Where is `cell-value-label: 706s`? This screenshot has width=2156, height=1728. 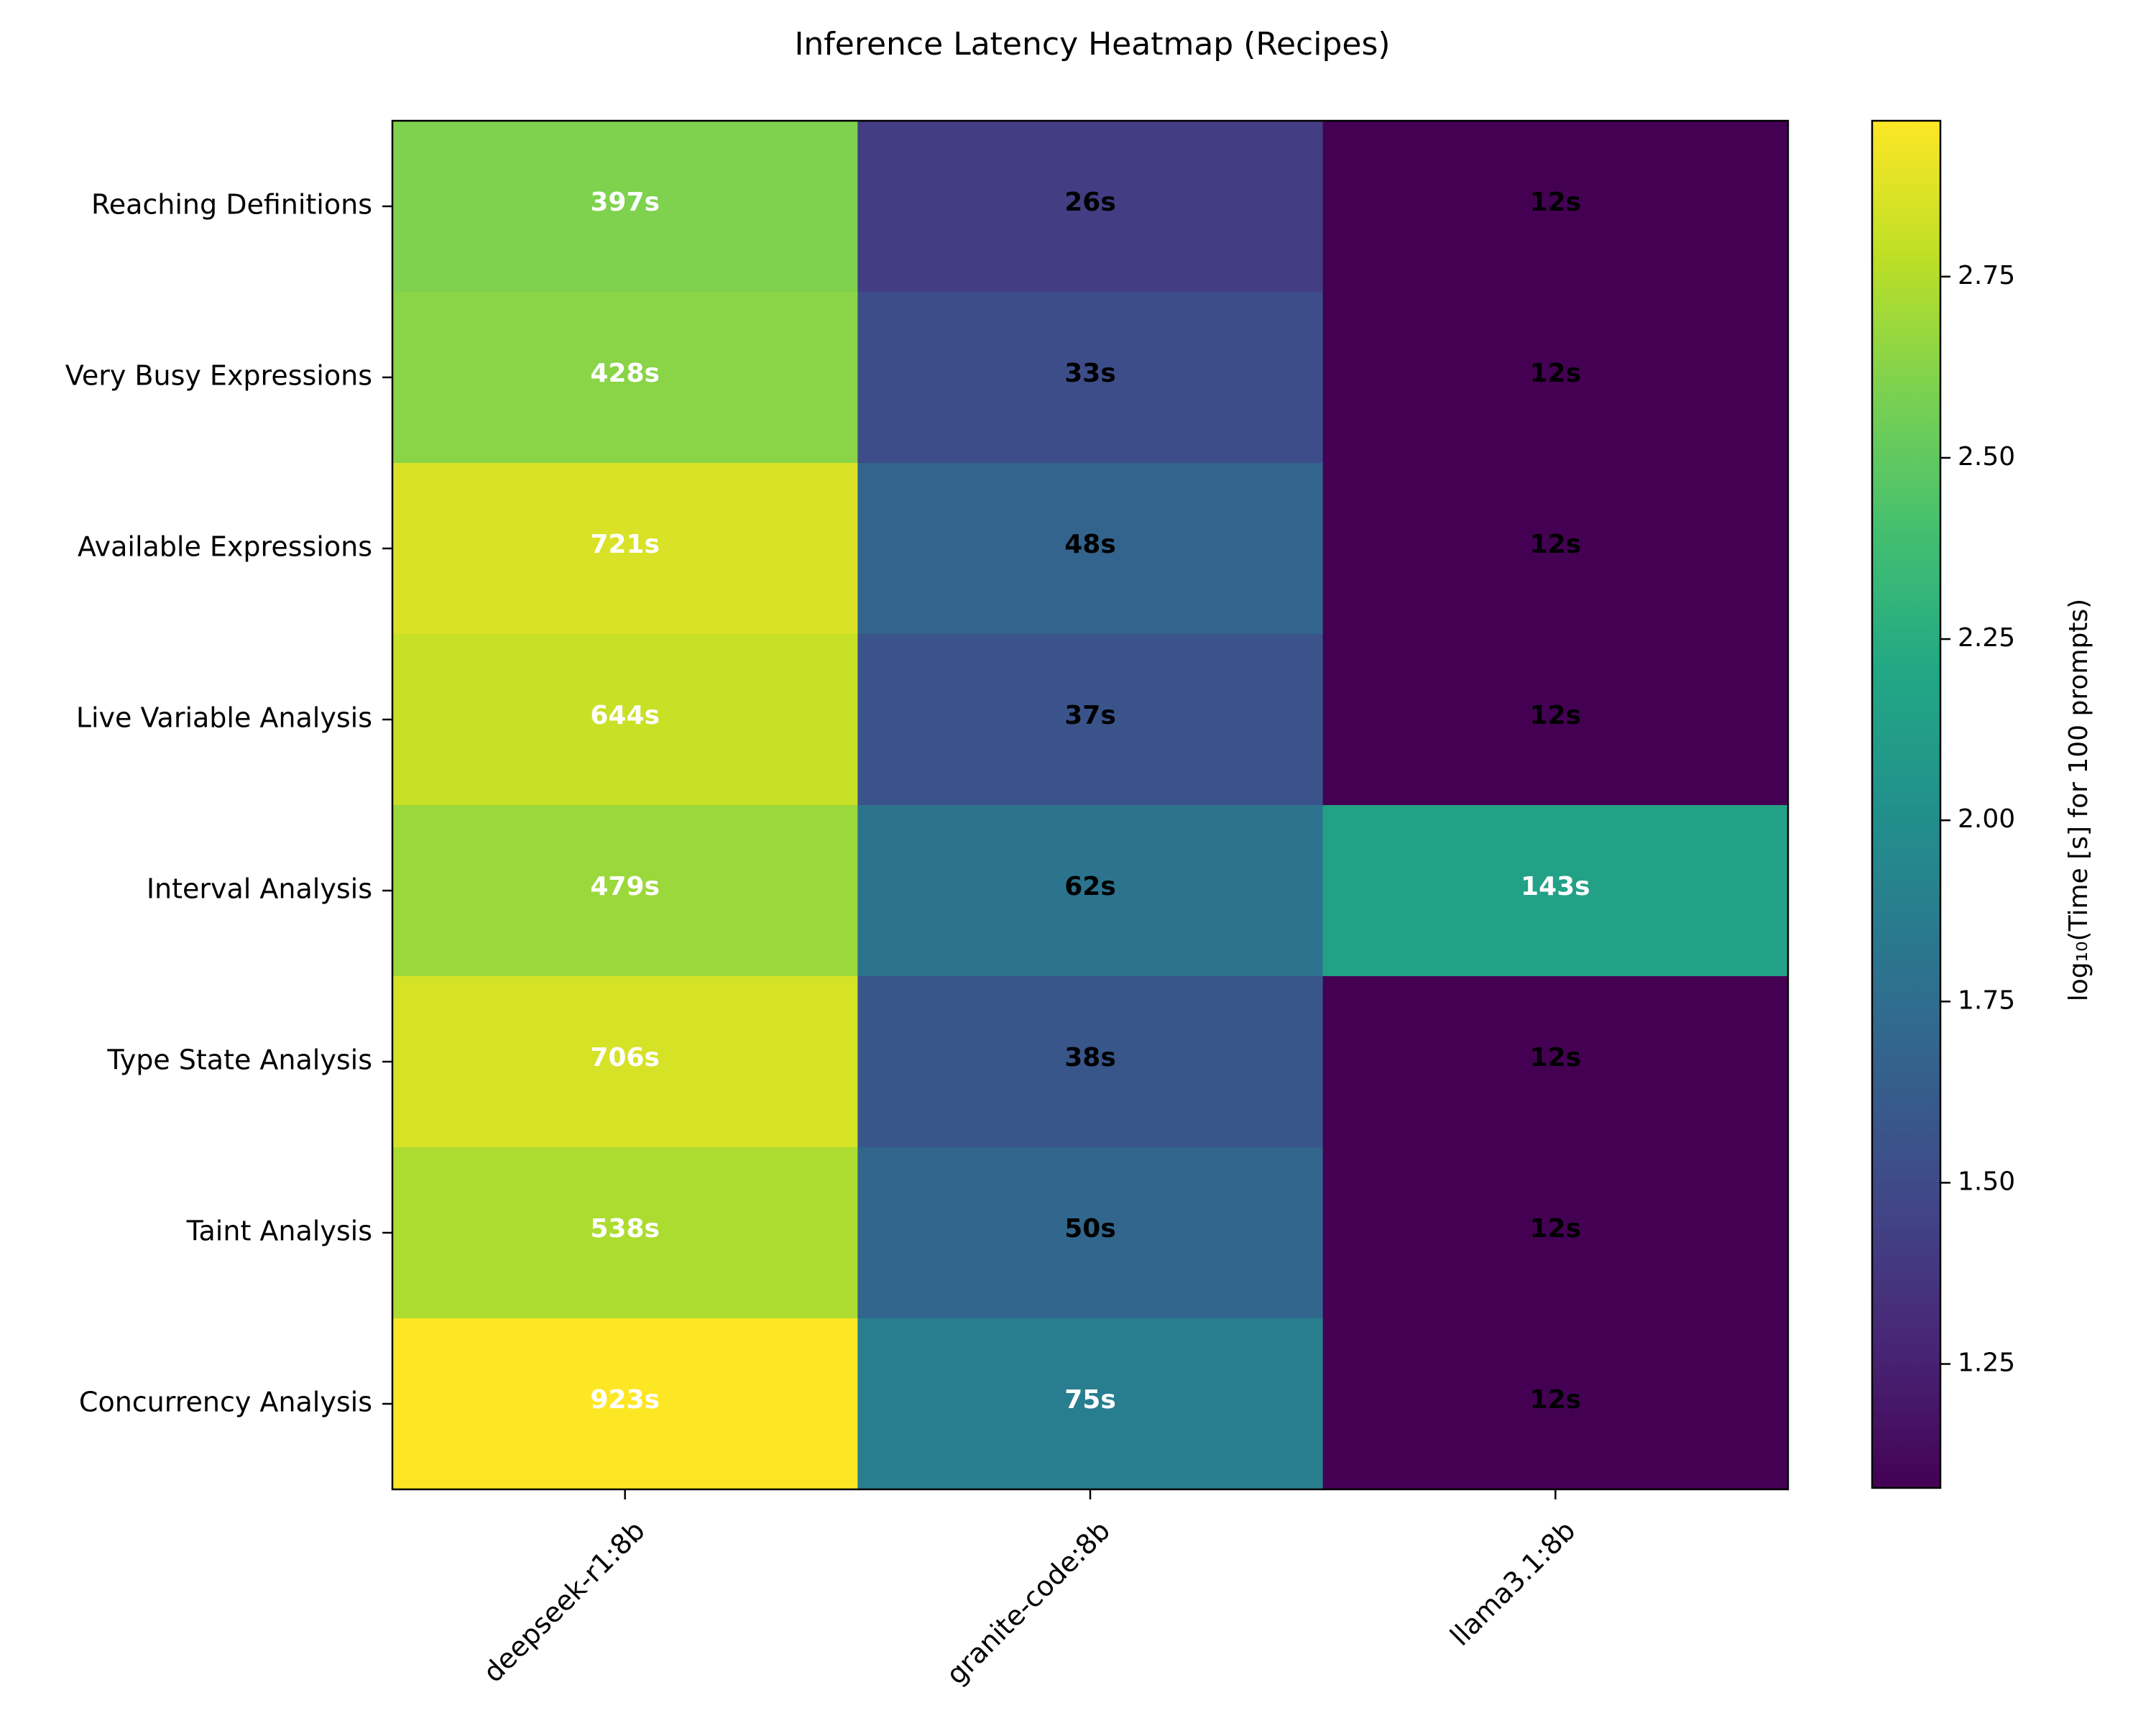
cell-value-label: 706s is located at coordinates (625, 1057).